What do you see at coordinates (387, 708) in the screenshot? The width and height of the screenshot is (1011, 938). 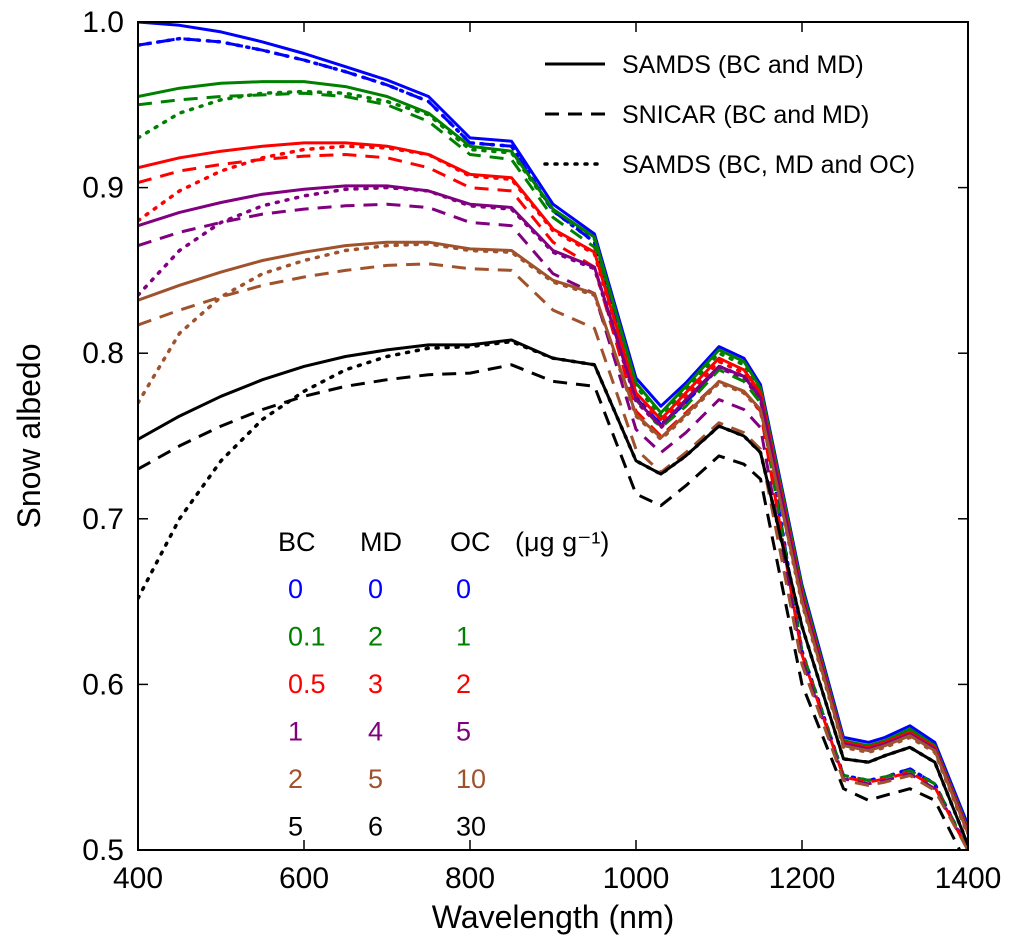 I see `table-rows: 0 0 0 0.1 2 1 0.5 3 2 1 4 5 2 5 10 5 6 30` at bounding box center [387, 708].